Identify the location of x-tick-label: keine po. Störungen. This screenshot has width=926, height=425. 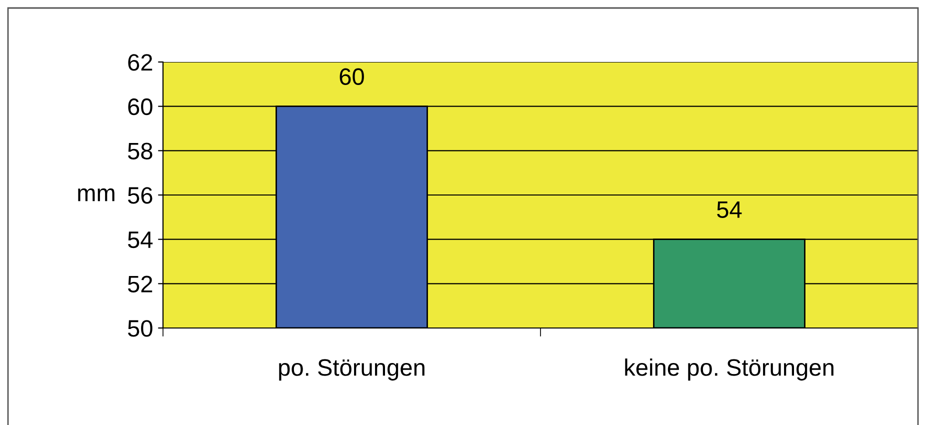
(729, 369).